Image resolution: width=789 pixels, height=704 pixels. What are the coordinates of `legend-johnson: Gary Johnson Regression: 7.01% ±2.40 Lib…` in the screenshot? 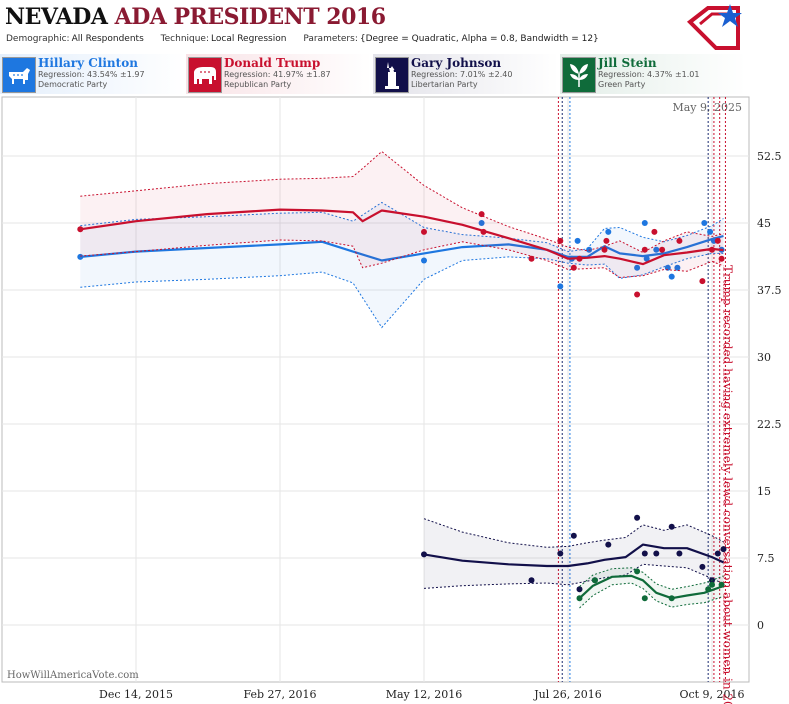 It's located at (466, 74).